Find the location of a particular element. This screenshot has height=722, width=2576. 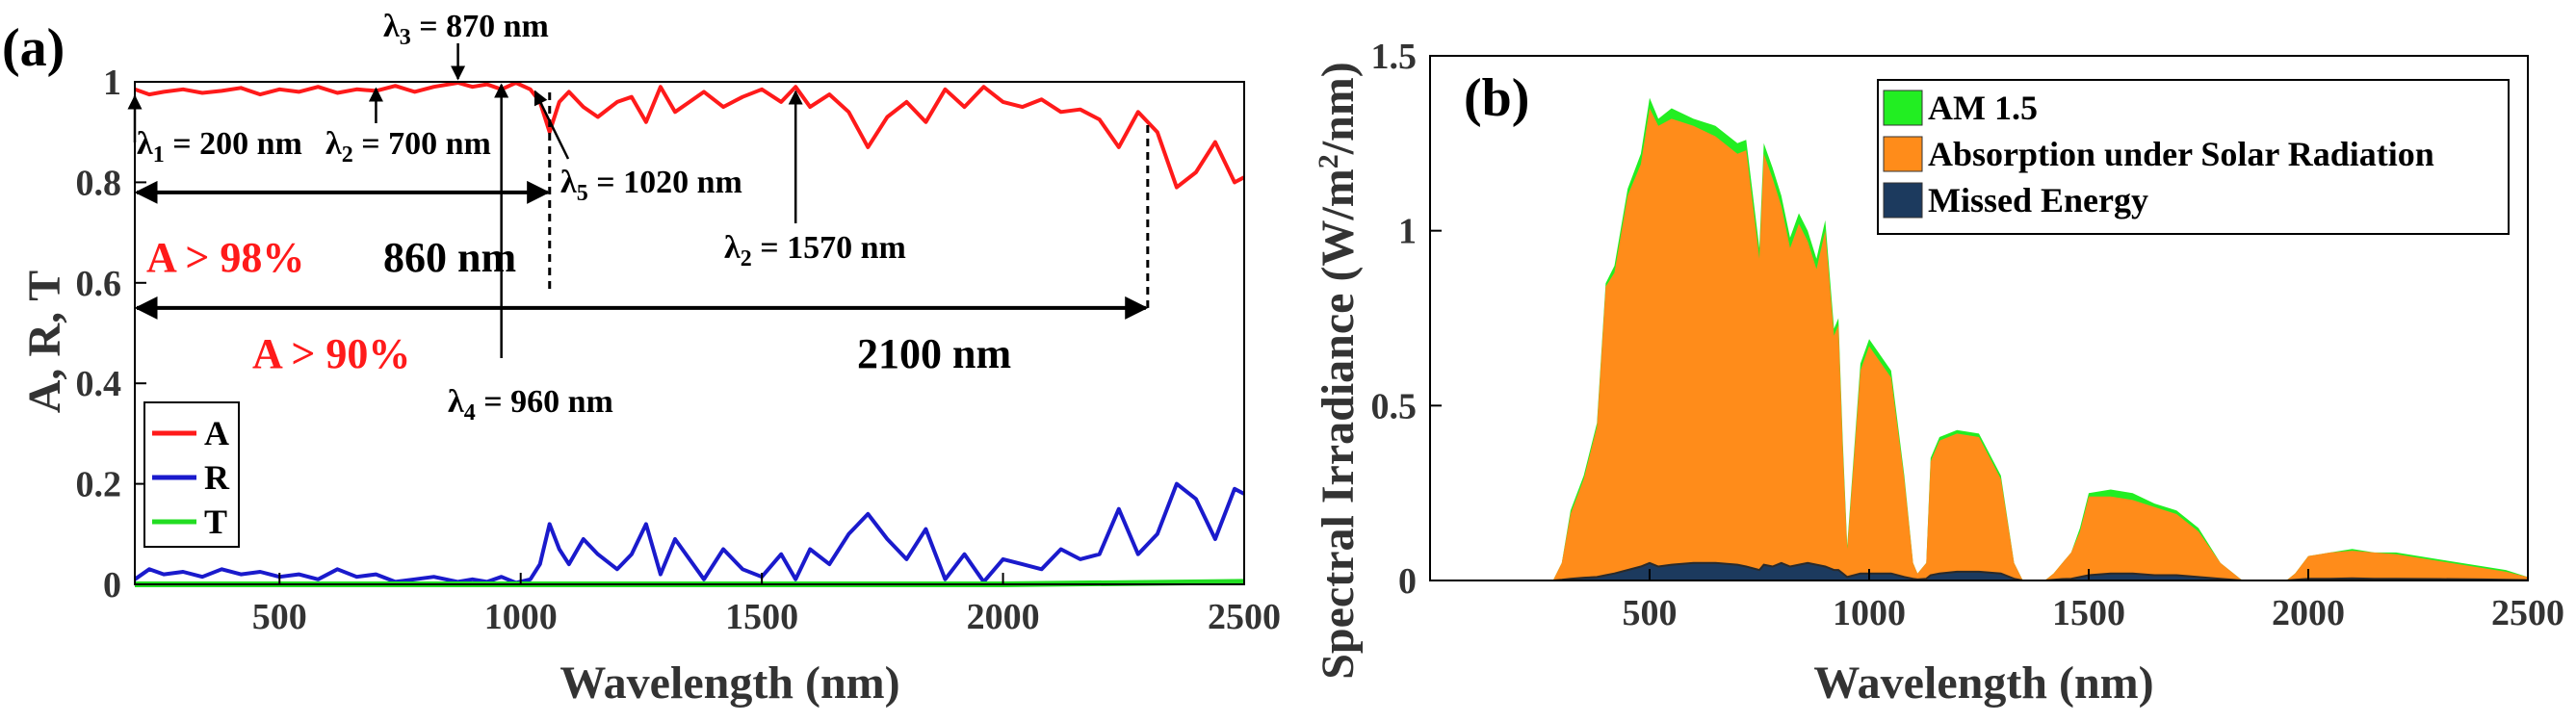

y-tick-label: 0.4 is located at coordinates (99, 384).